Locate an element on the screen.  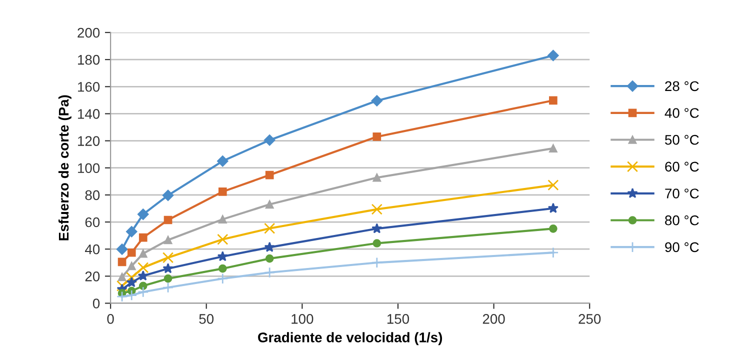
x-tick-label: 0 is located at coordinates (110, 319).